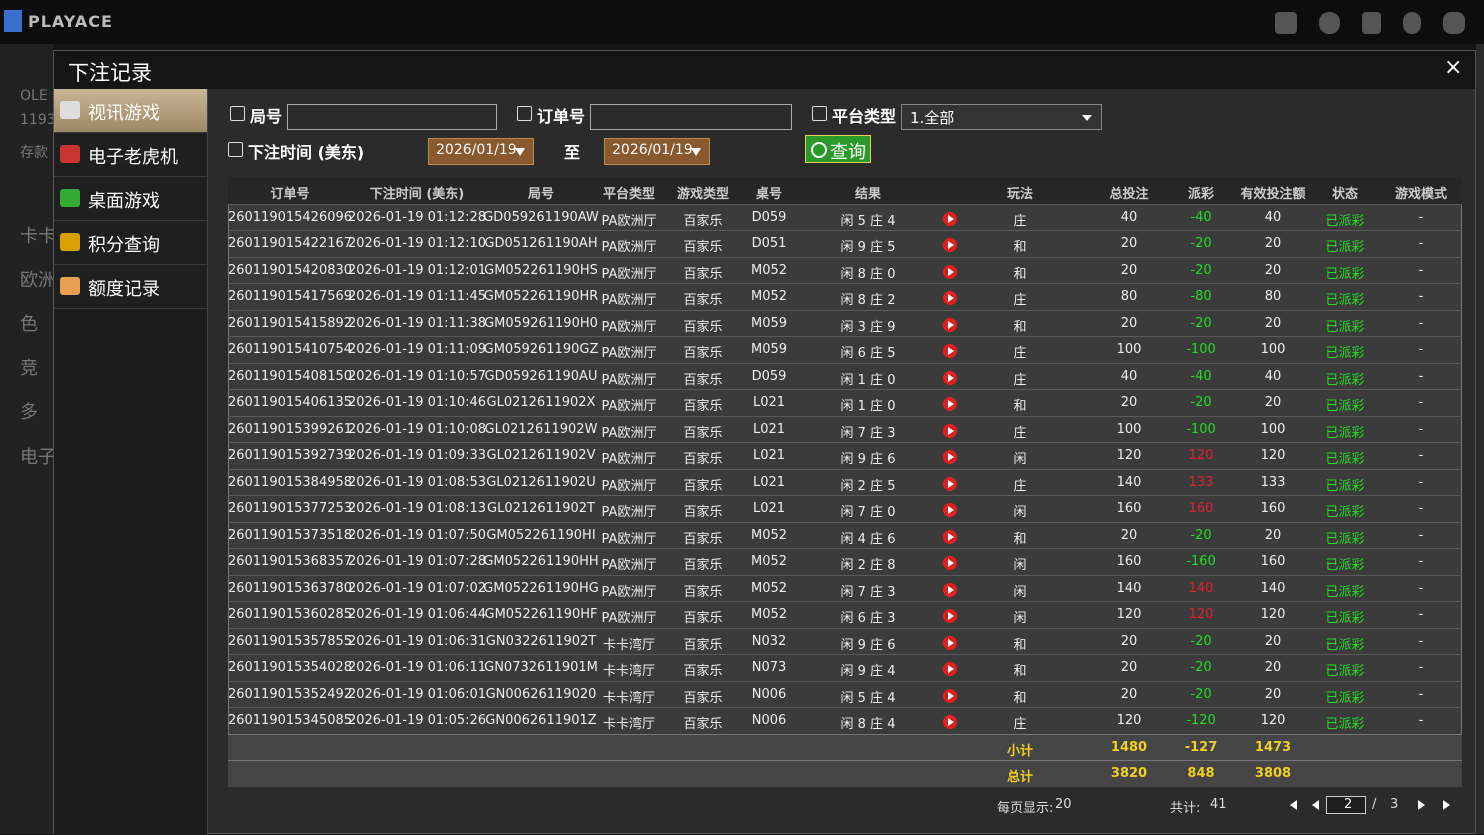 The image size is (1484, 835). I want to click on summary-value: 3808, so click(1273, 773).